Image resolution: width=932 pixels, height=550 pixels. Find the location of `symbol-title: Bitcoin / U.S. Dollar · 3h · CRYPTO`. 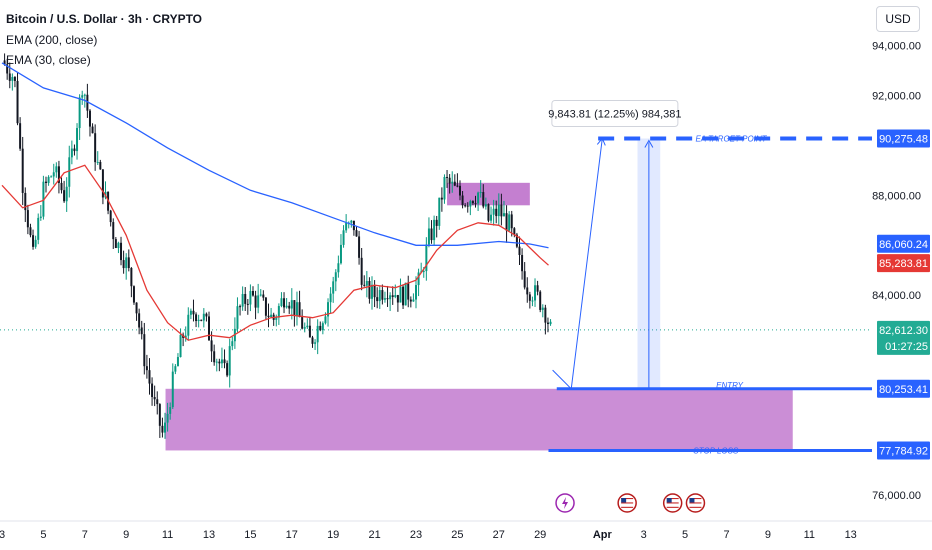

symbol-title: Bitcoin / U.S. Dollar · 3h · CRYPTO is located at coordinates (104, 19).